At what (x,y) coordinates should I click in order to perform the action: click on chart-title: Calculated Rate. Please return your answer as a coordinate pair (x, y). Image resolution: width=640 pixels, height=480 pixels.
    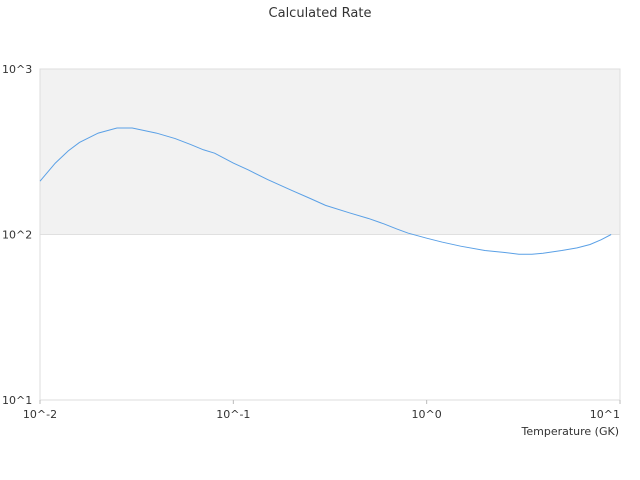
    Looking at the image, I should click on (320, 13).